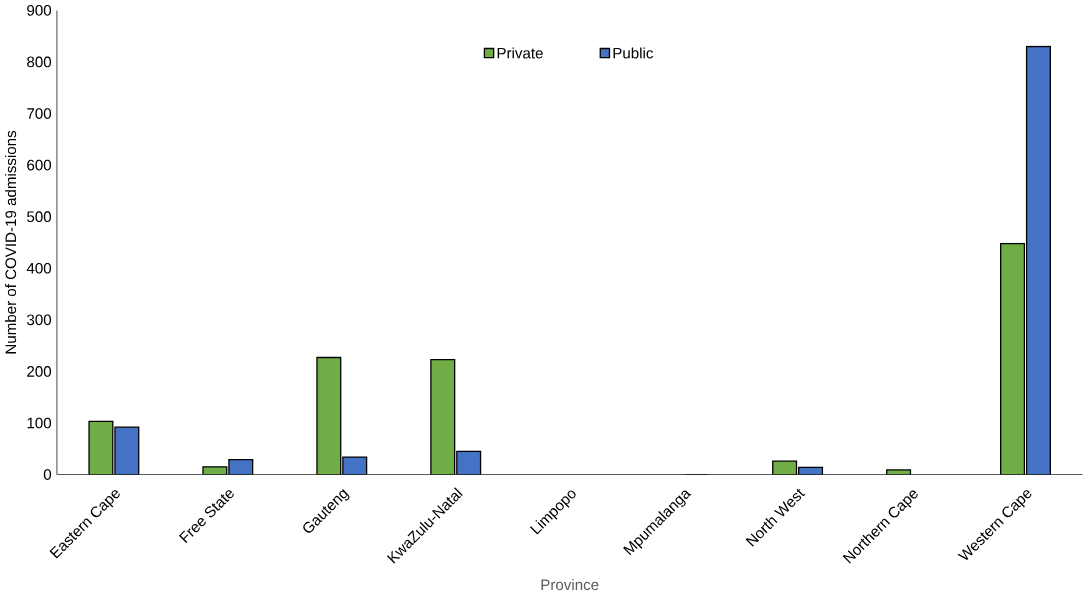 Image resolution: width=1083 pixels, height=595 pixels. I want to click on y-tick-label: 800, so click(39, 62).